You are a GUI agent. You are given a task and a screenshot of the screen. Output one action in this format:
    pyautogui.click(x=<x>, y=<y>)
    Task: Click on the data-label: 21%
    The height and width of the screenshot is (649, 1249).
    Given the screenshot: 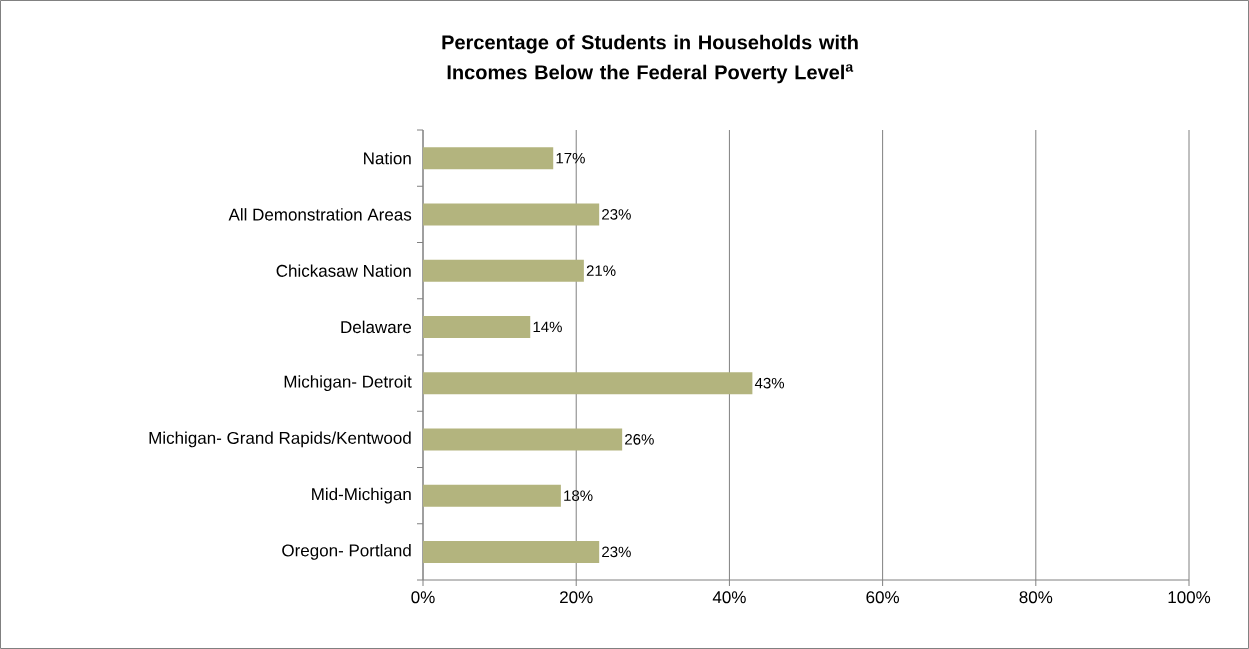 What is the action you would take?
    pyautogui.click(x=601, y=270)
    